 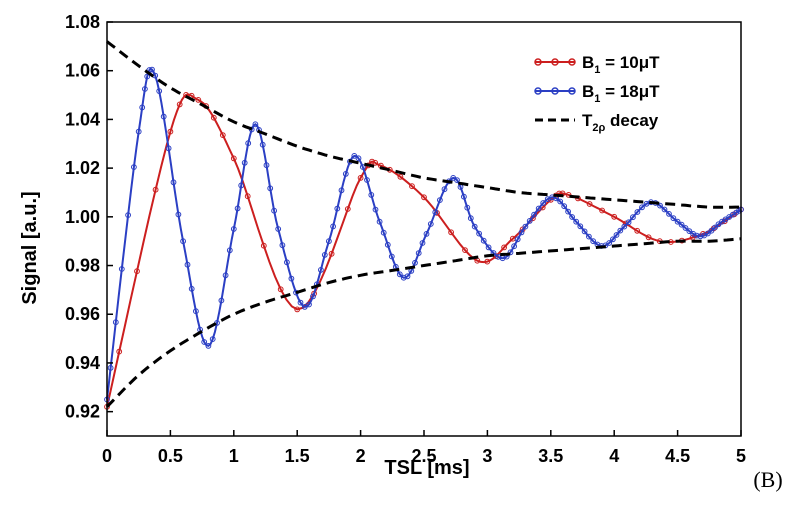 I want to click on x-tick-label: 4.5, so click(x=677, y=456).